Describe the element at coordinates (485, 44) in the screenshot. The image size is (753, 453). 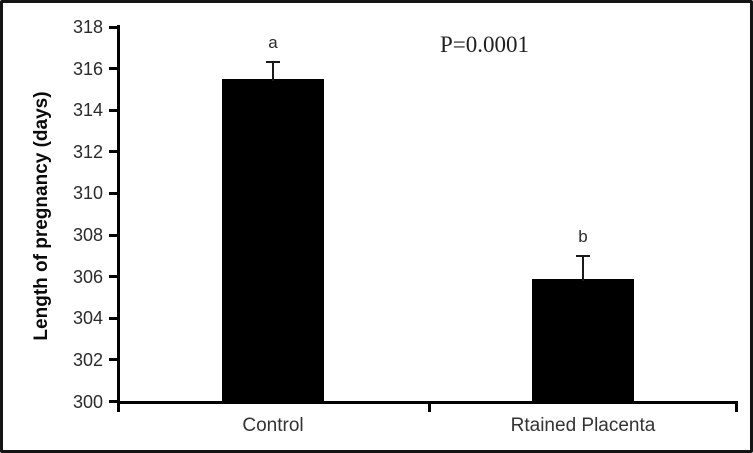
I see `p-value-annotation: P=0.0001` at that location.